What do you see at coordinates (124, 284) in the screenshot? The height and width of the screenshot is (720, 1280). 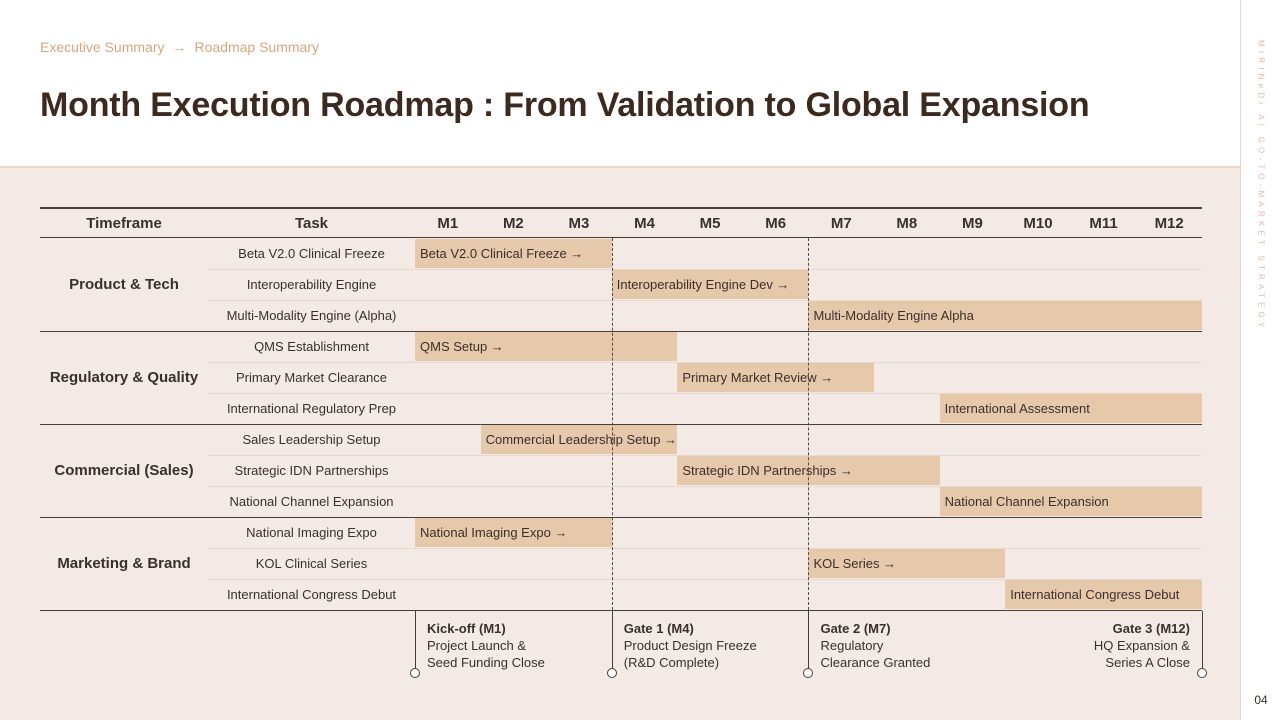 I see `category-label: Product & Tech` at bounding box center [124, 284].